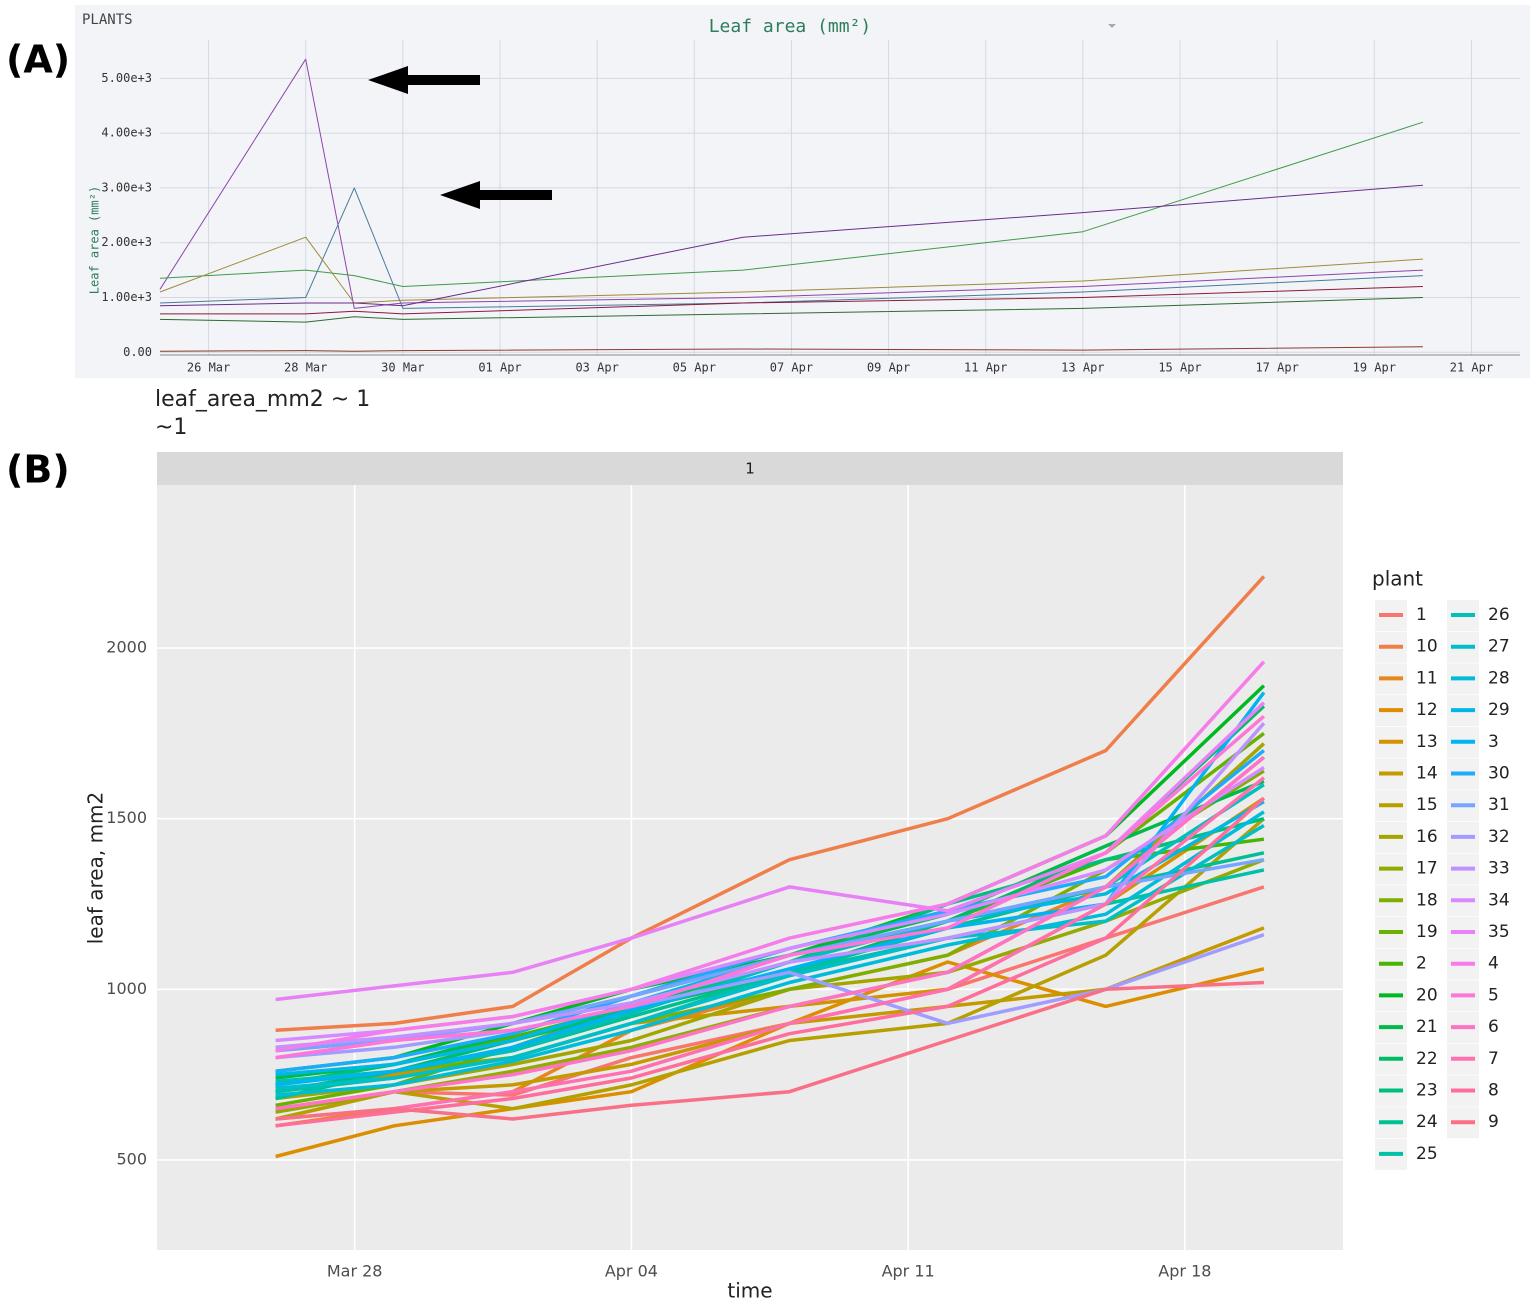 This screenshot has height=1310, width=1535. What do you see at coordinates (596, 368) in the screenshot?
I see `x-tick-label: 03 Apr` at bounding box center [596, 368].